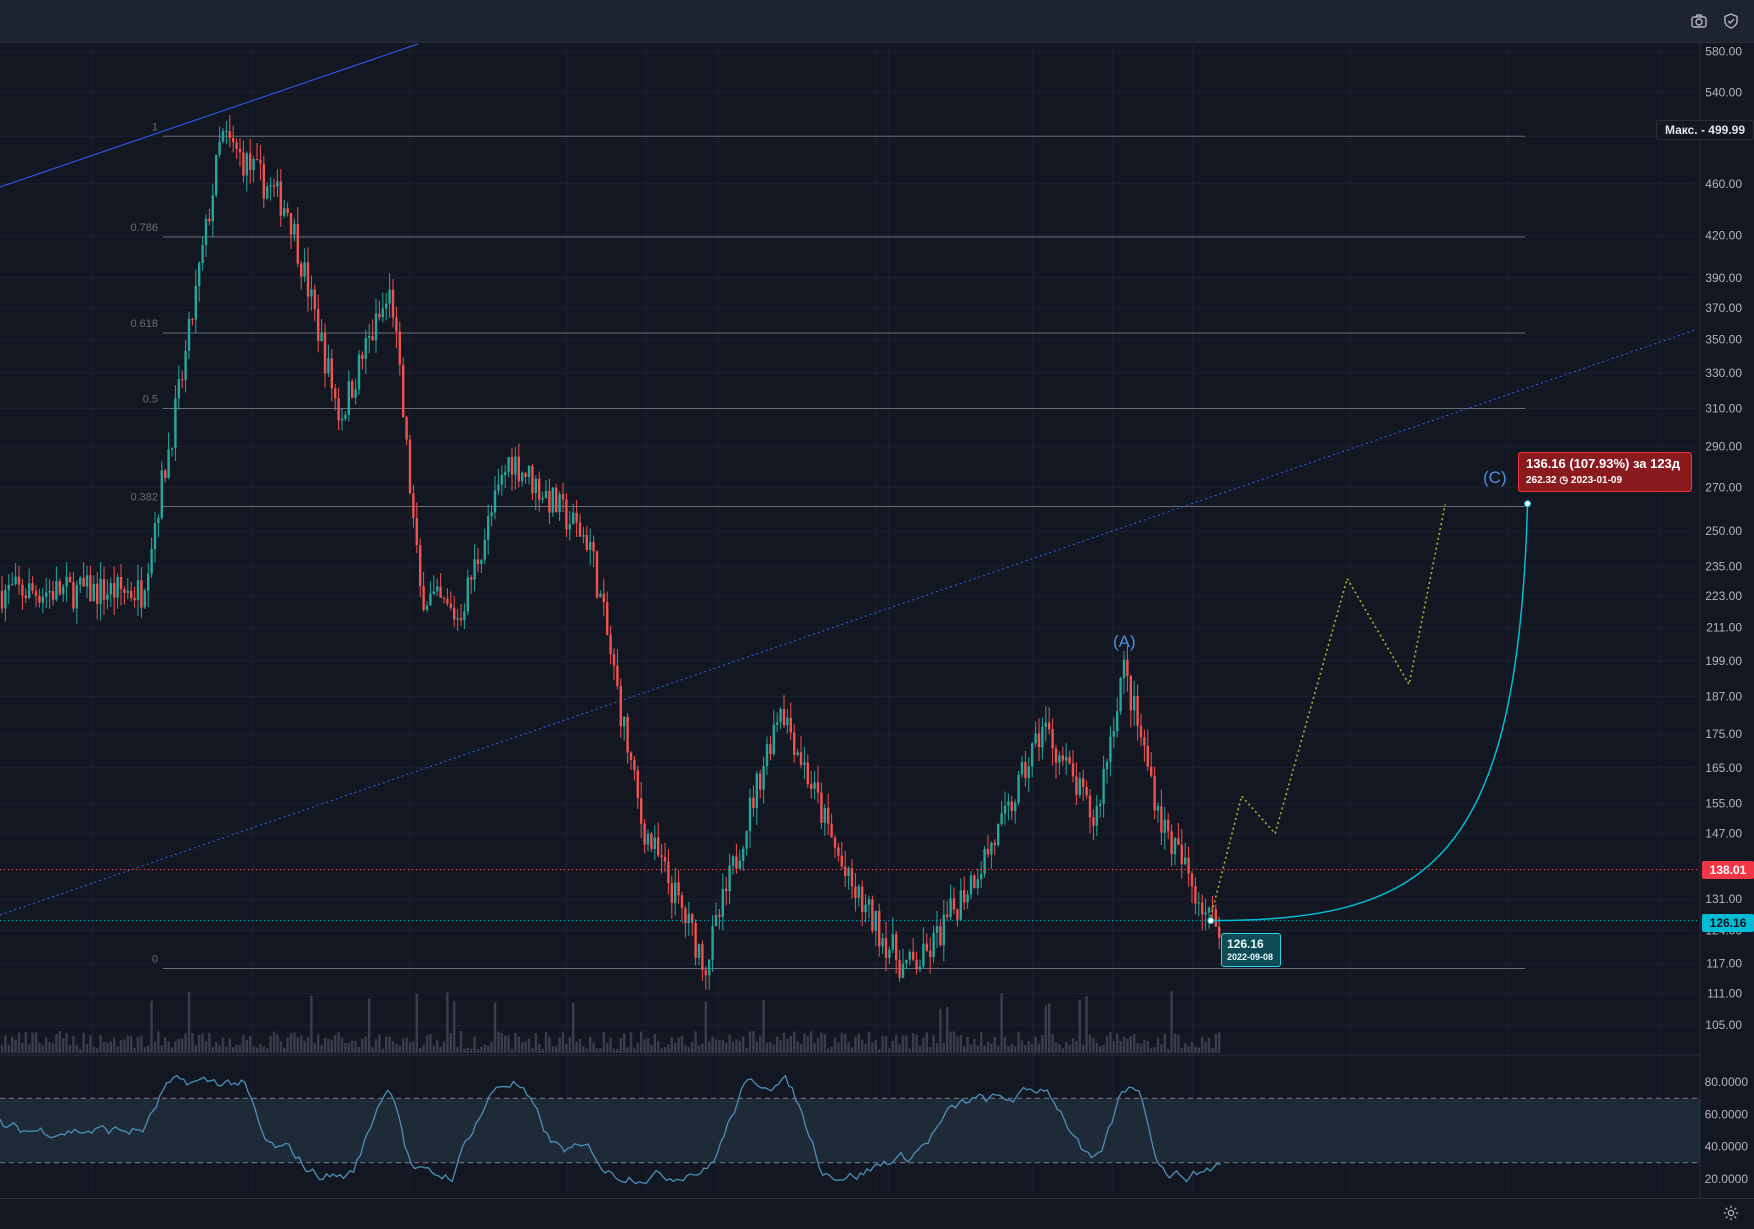  I want to click on toolbar-icons, so click(1715, 21).